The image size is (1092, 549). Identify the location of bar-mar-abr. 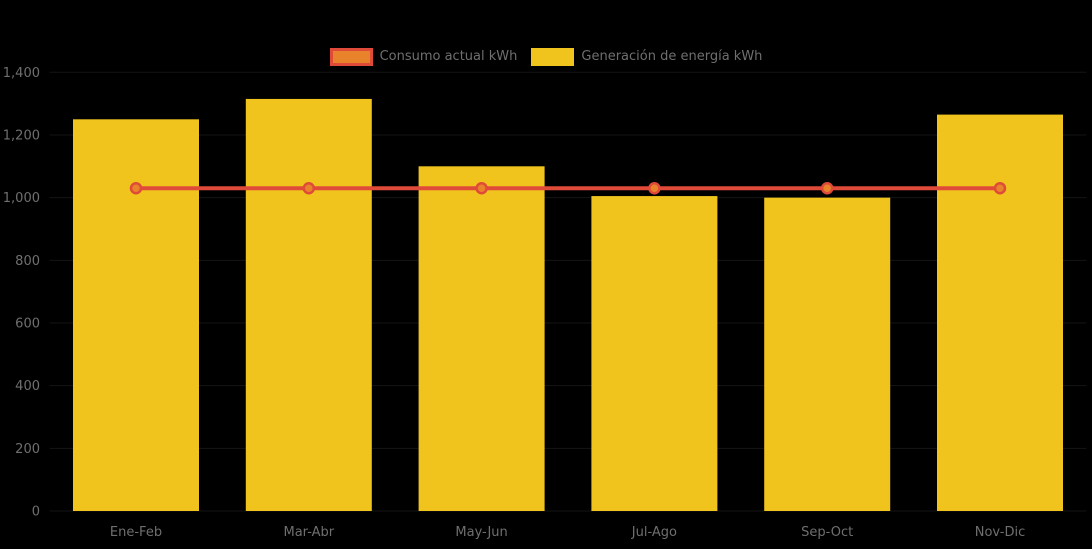
(308, 304).